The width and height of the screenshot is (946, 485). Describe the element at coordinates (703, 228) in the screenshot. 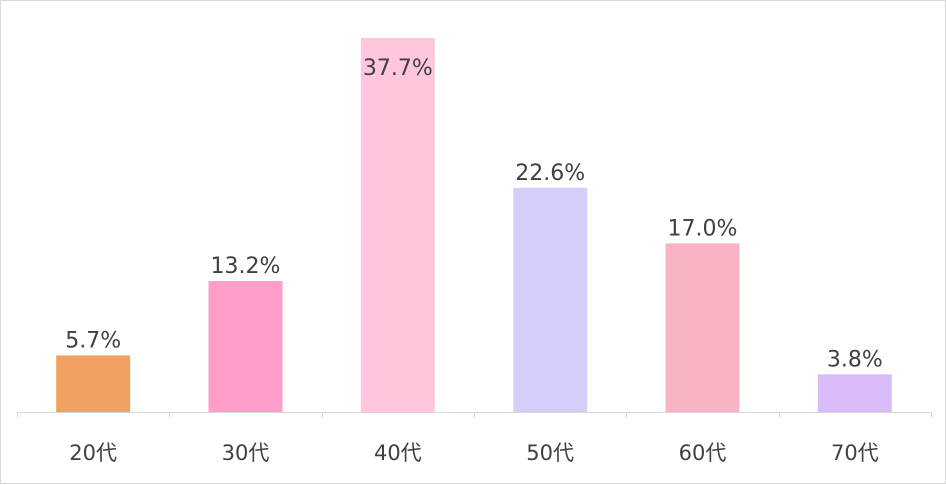

I see `data-label: 17.0%` at that location.